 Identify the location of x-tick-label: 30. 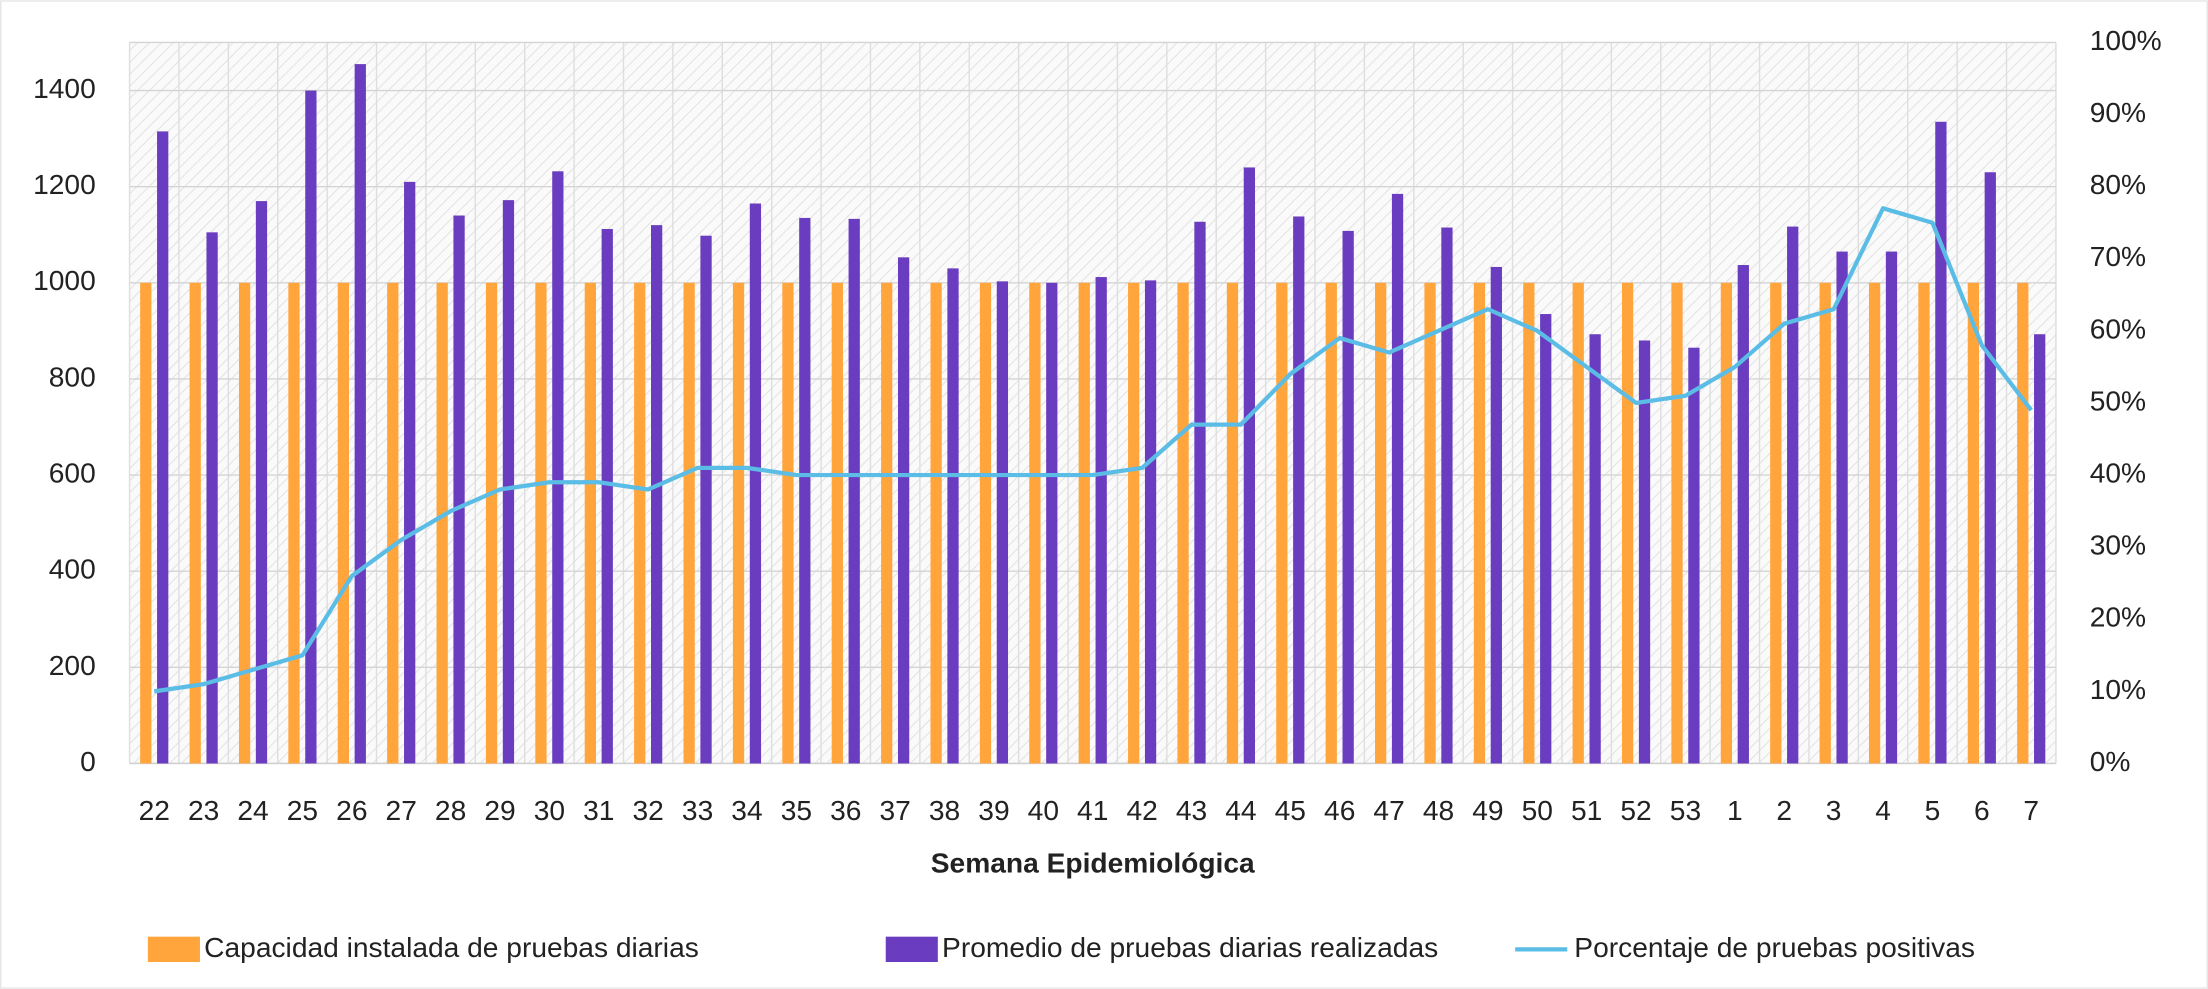
(549, 810).